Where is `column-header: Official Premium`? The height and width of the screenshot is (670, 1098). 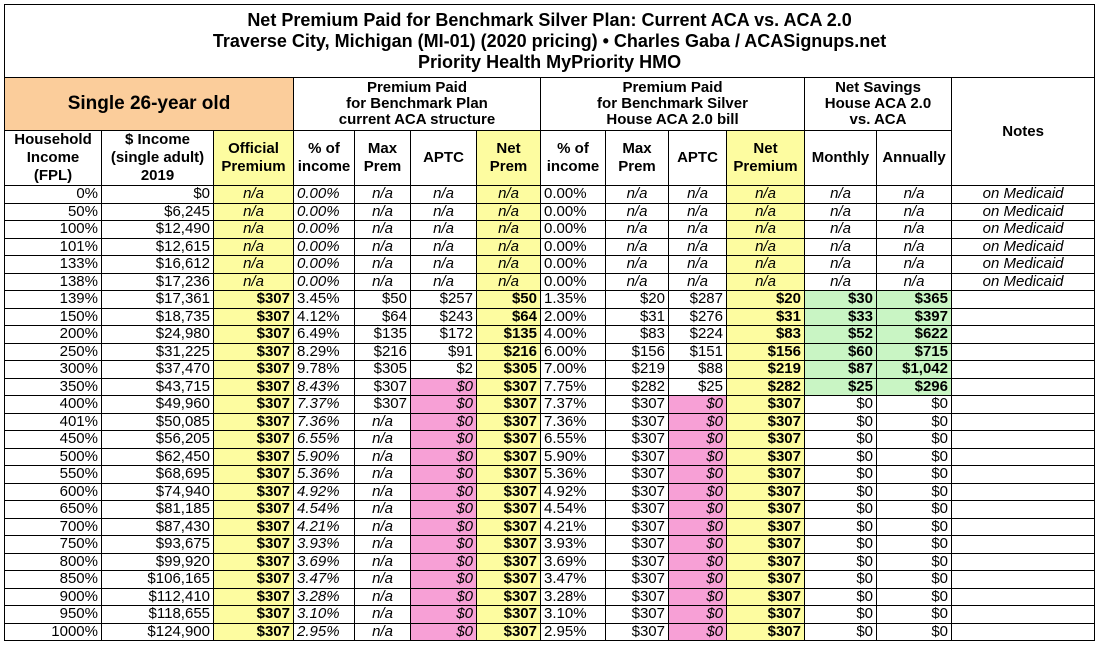
column-header: Official Premium is located at coordinates (253, 158).